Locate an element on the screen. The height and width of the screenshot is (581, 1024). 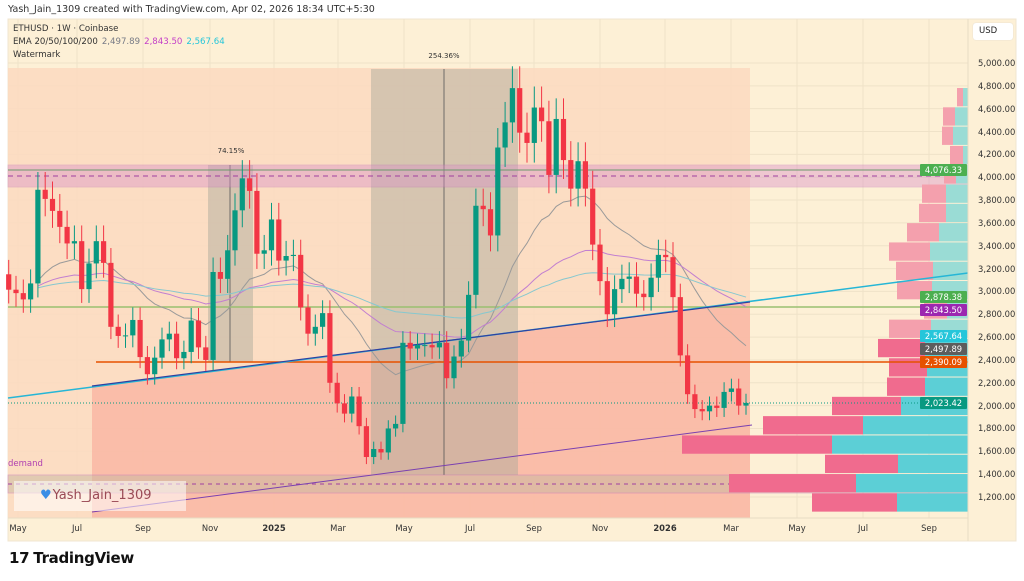
time-tick: Nov is located at coordinates (210, 528).